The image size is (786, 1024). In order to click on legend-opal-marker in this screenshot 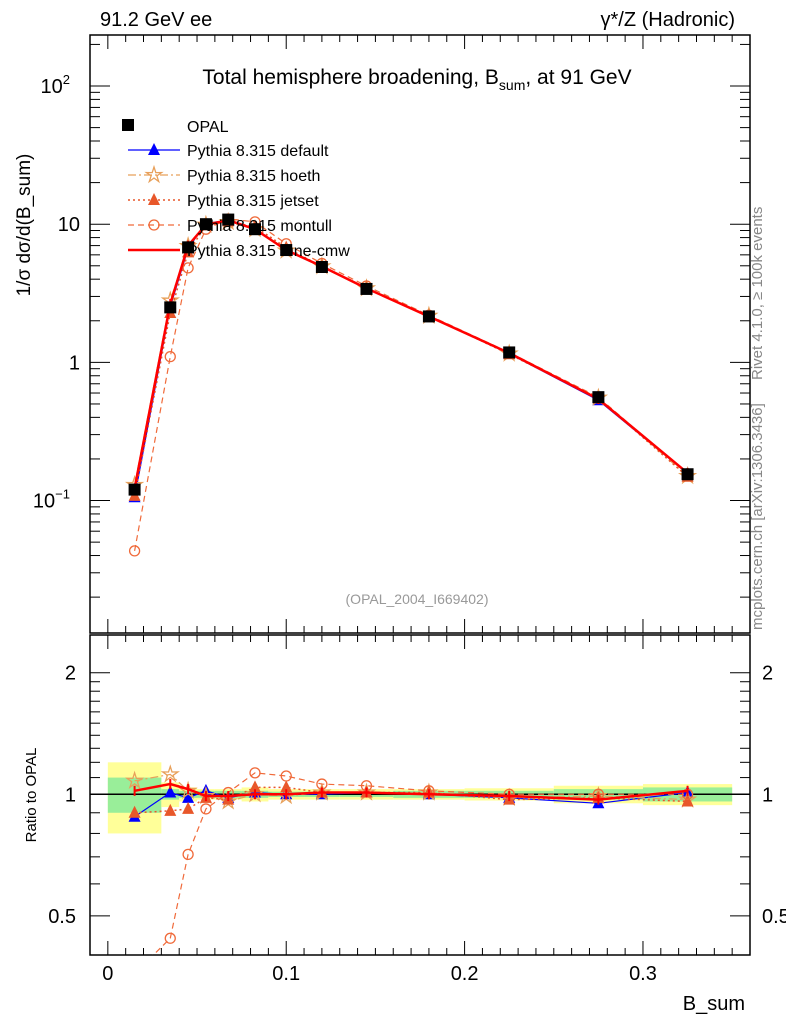, I will do `click(128, 125)`.